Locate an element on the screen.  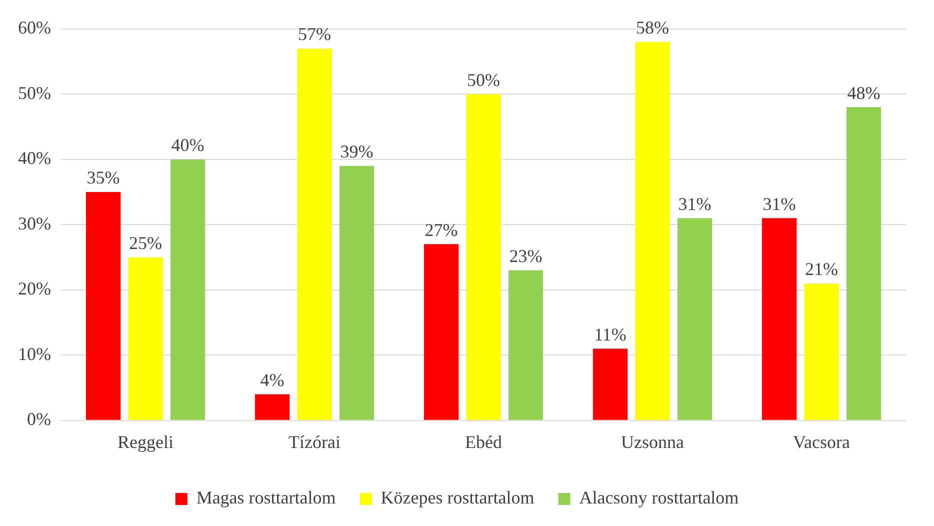
legend-label: Magas rosttartalom is located at coordinates (266, 498).